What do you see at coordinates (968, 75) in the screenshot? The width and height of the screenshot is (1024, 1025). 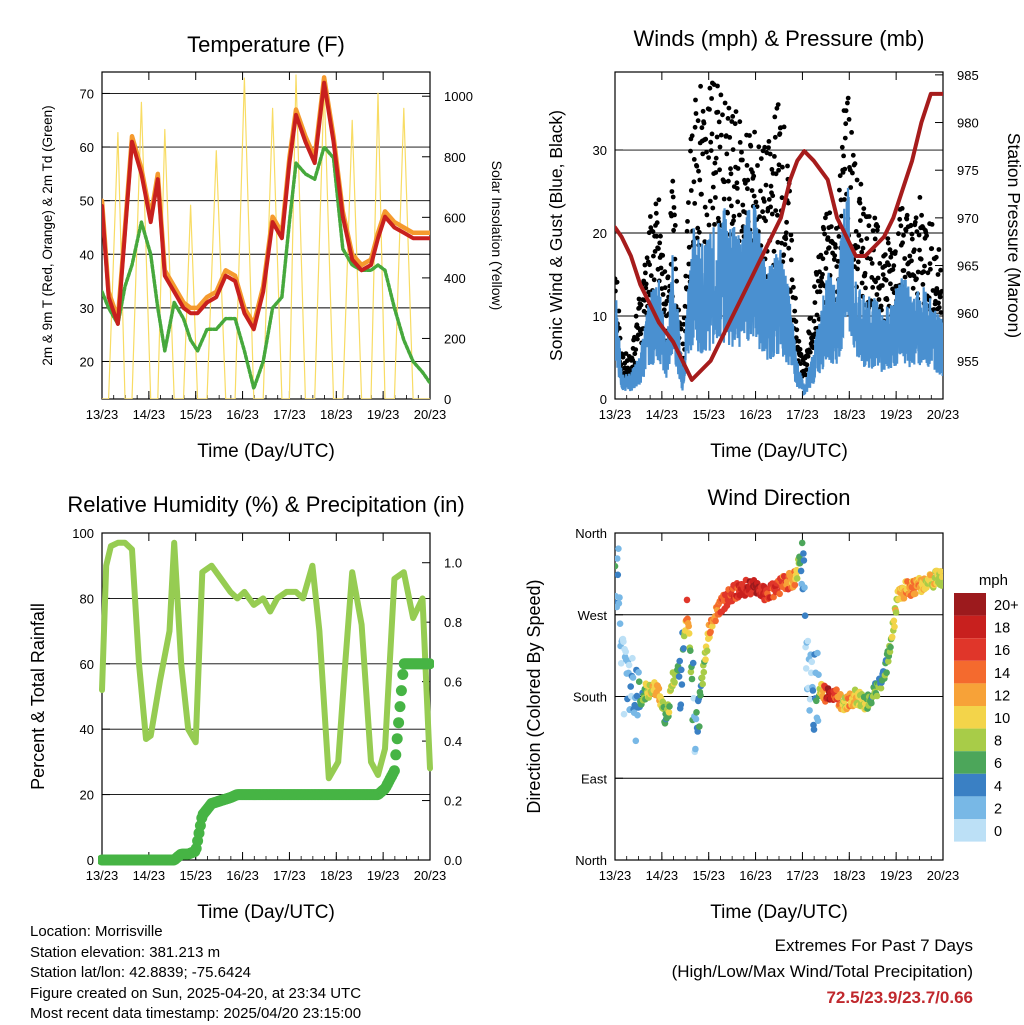 I see `y2-tick-label: 985` at bounding box center [968, 75].